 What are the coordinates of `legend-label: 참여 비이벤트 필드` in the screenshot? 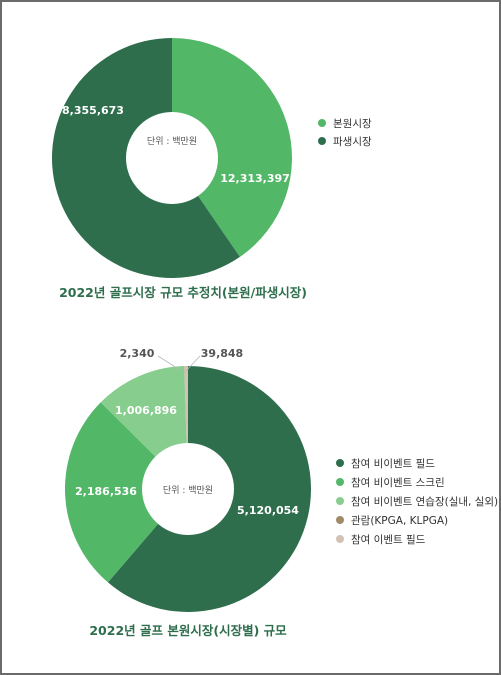 It's located at (393, 464).